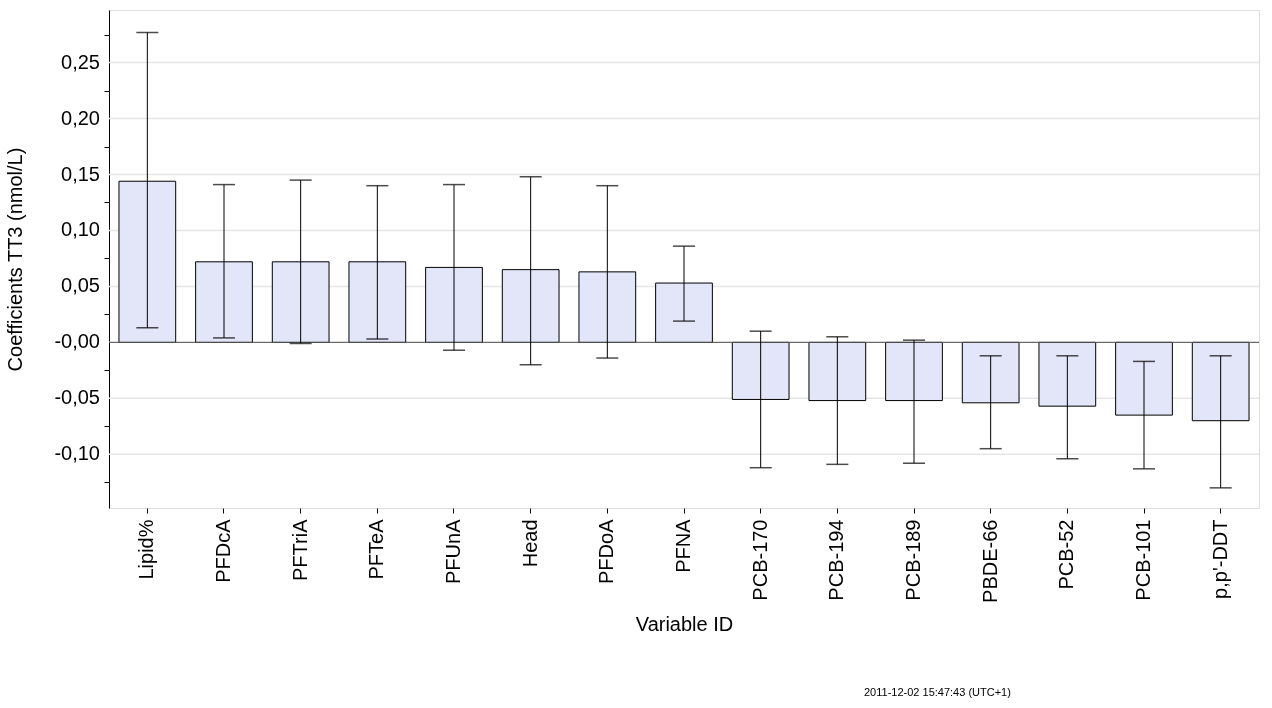  Describe the element at coordinates (77, 453) in the screenshot. I see `y-tick-label: -0,10` at that location.